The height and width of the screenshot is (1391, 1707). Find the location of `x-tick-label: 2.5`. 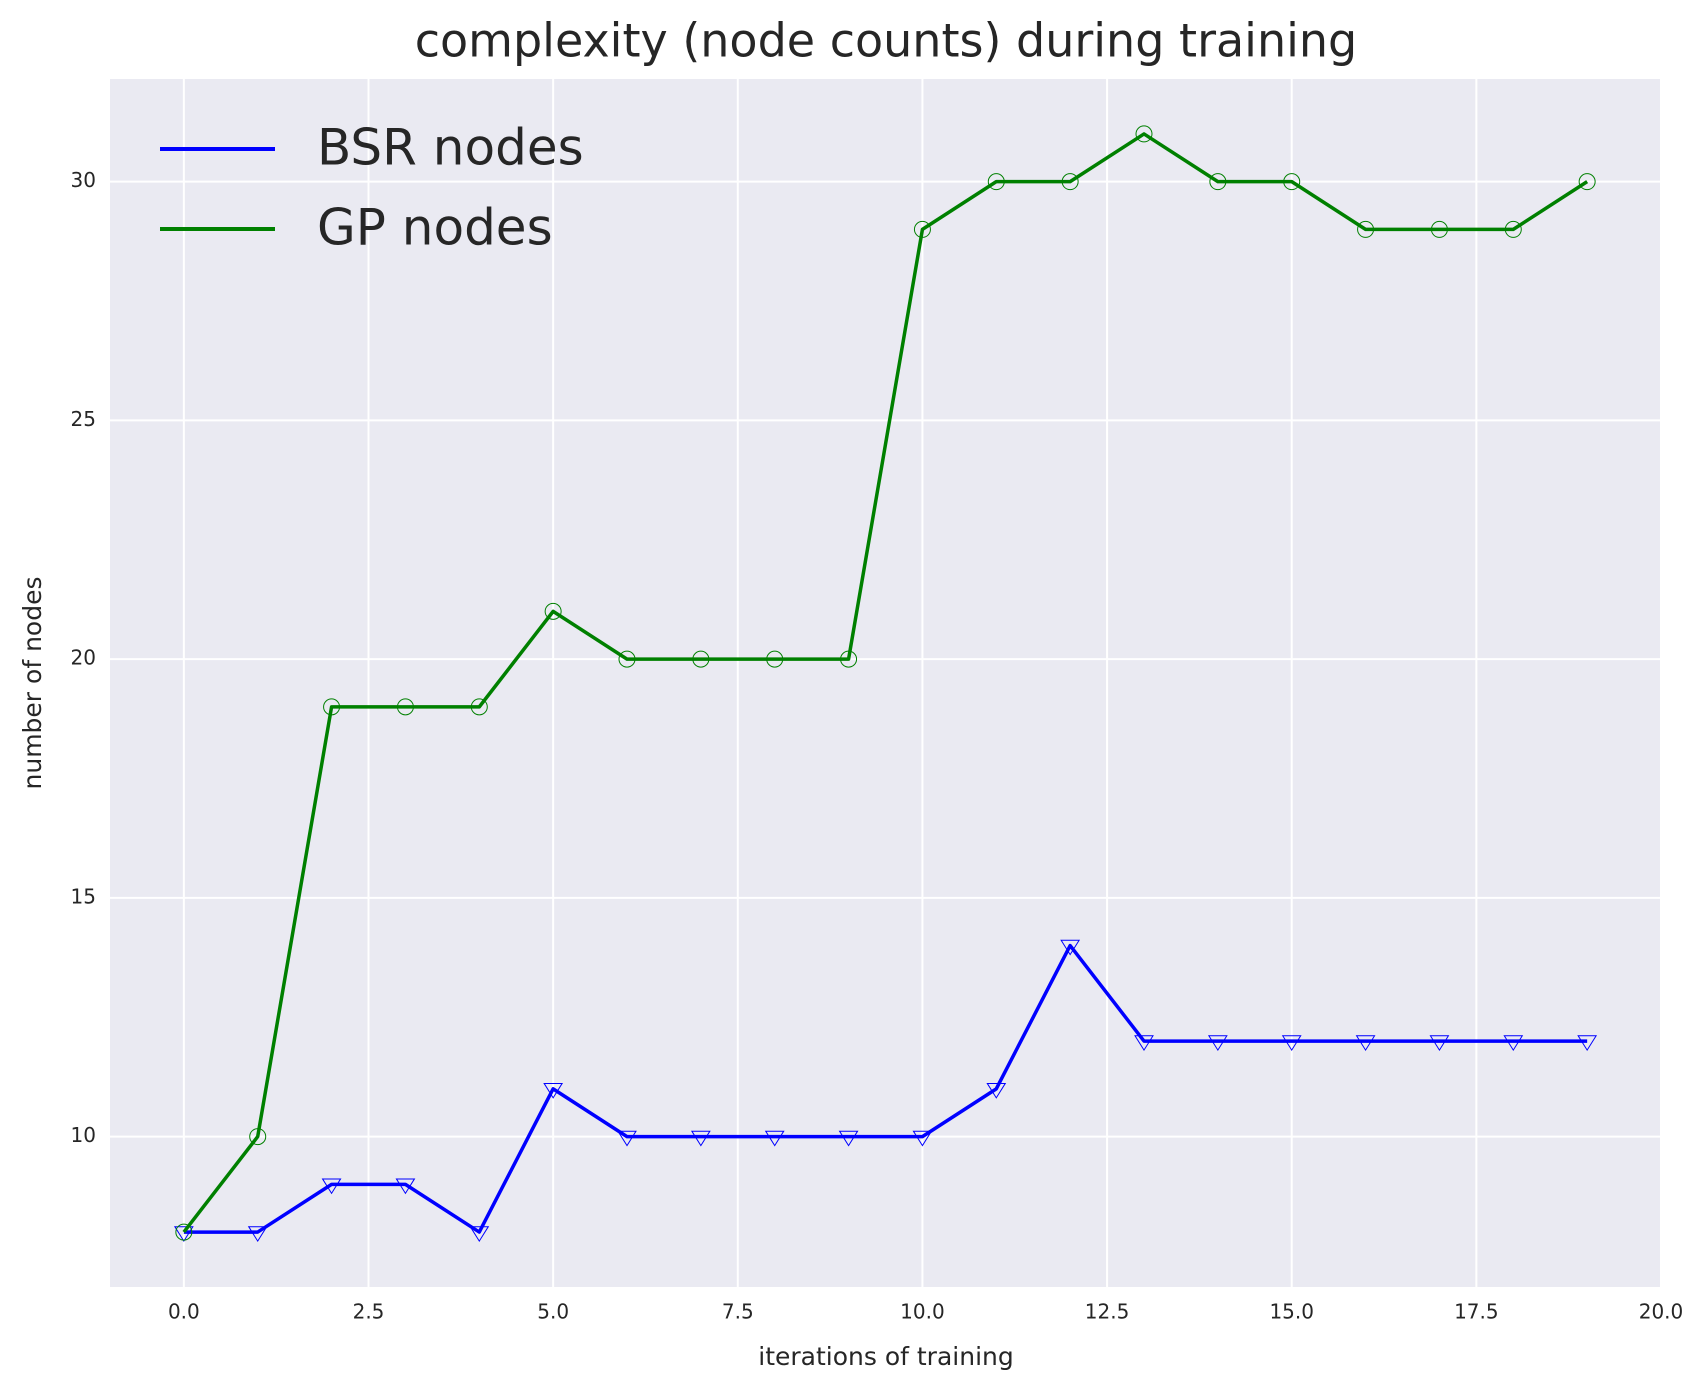

x-tick-label: 2.5 is located at coordinates (369, 1312).